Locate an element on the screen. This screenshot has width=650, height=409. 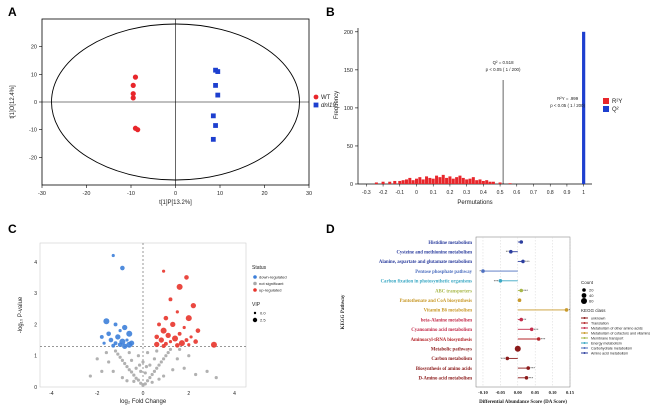
panel-c-xtick-label: 2 is located at coordinates (188, 394).